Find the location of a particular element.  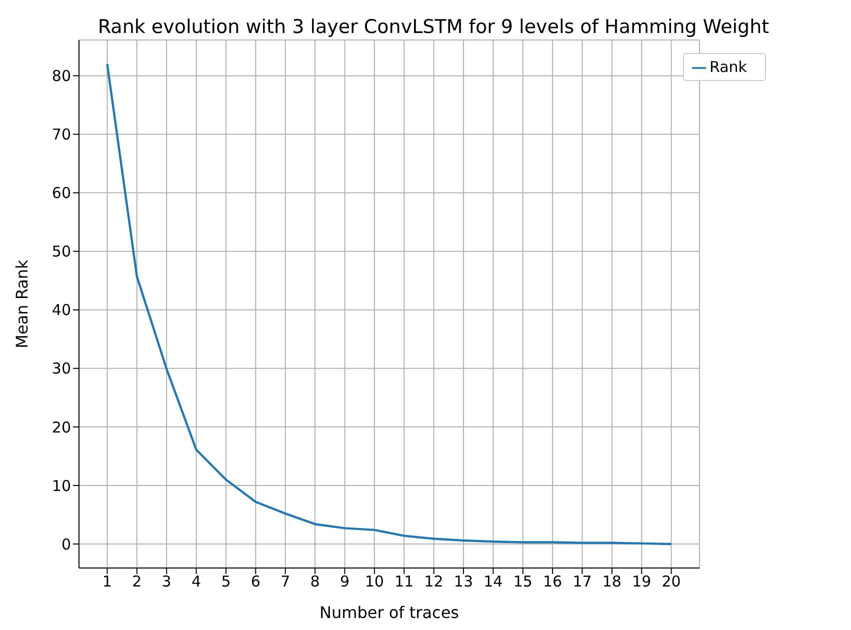

y-tick-label: 70 is located at coordinates (61, 135).